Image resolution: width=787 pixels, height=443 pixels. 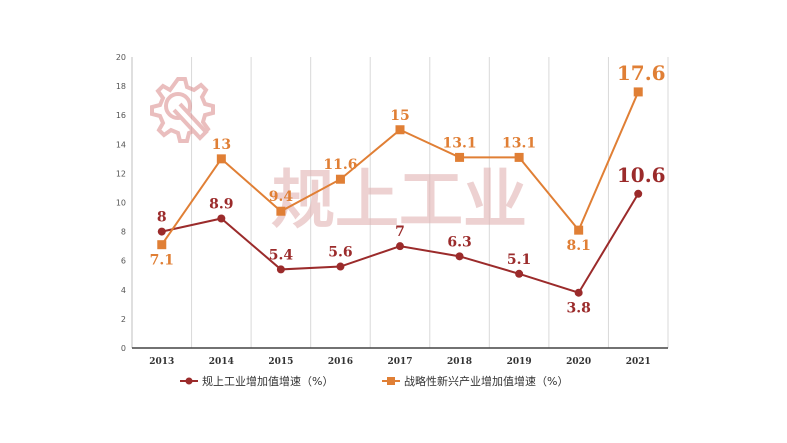 What do you see at coordinates (123, 261) in the screenshot?
I see `y-tick-label: 6` at bounding box center [123, 261].